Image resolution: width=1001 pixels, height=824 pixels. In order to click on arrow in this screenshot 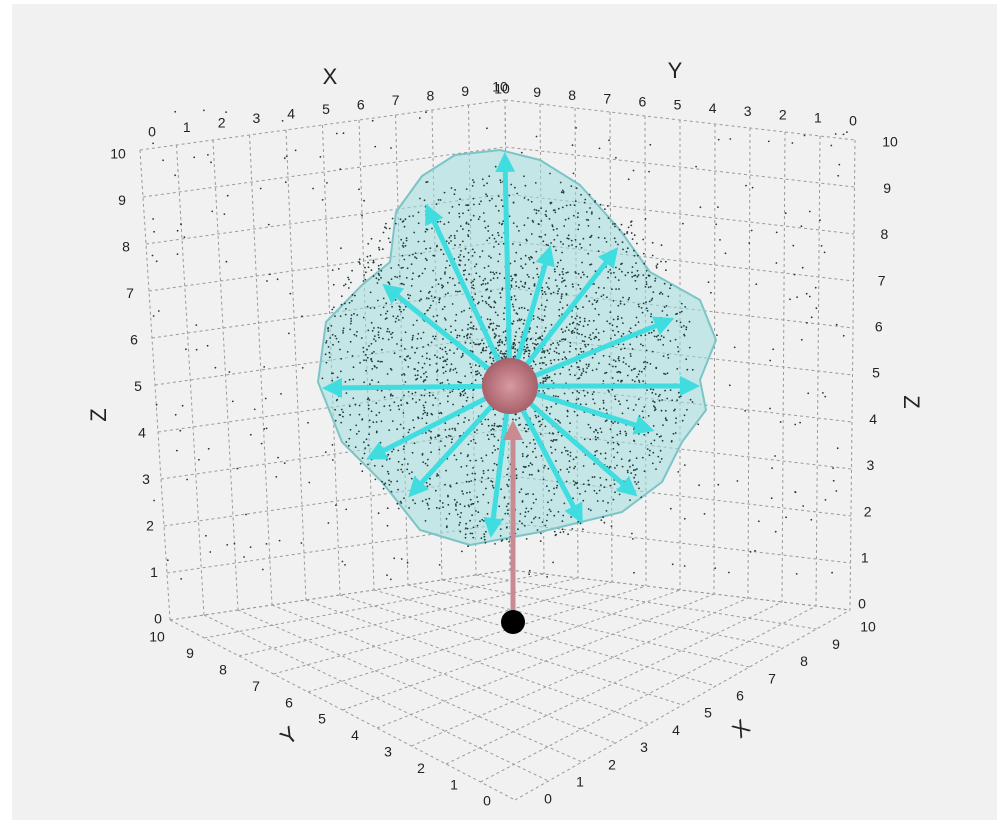, I will do `click(534, 306)`.